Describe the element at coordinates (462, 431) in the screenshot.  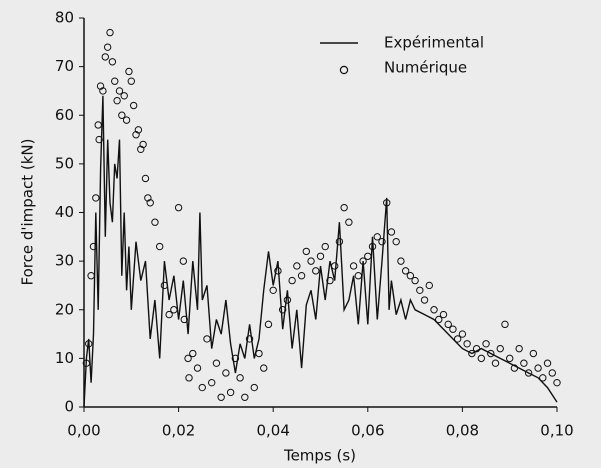
I see `x-tick-label: 0,08` at that location.